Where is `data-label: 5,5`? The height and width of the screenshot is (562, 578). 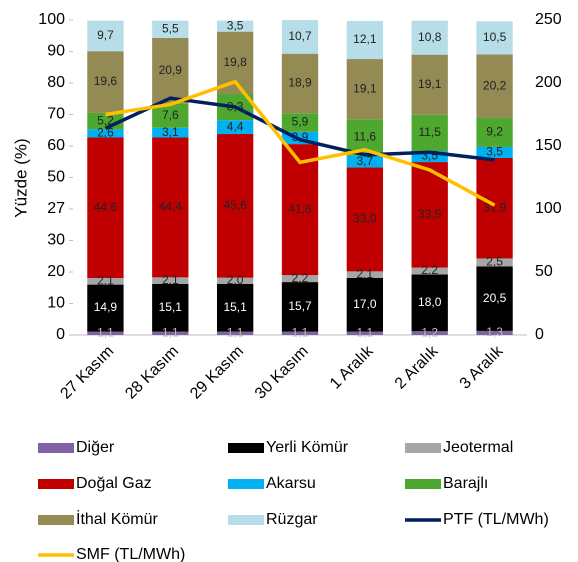 data-label: 5,5 is located at coordinates (170, 28).